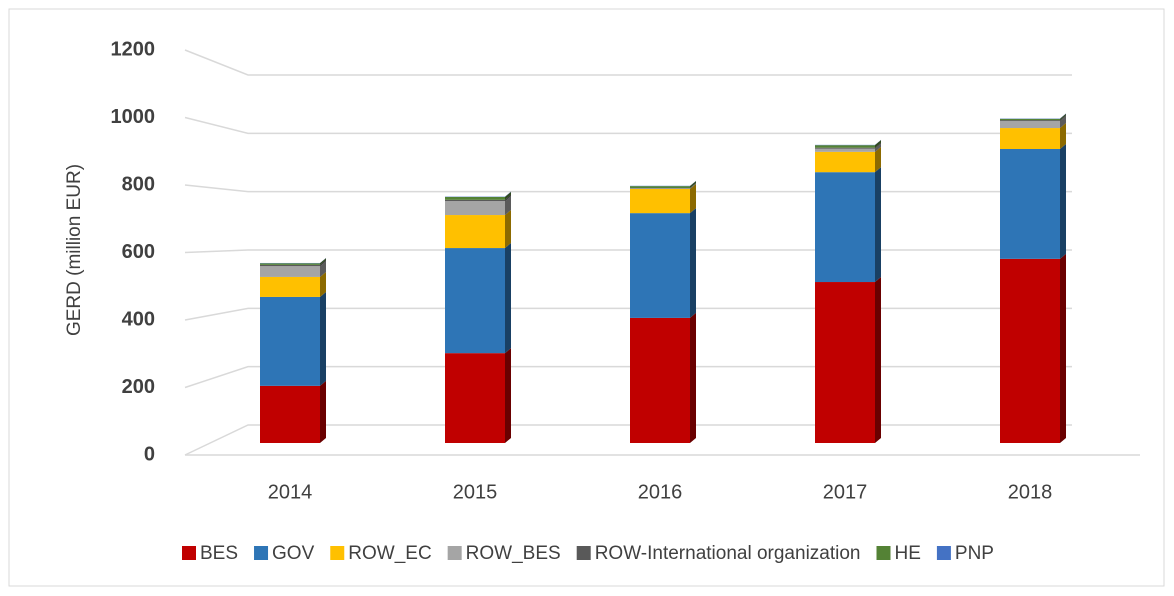 Image resolution: width=1174 pixels, height=596 pixels. I want to click on legend-label: BES, so click(219, 553).